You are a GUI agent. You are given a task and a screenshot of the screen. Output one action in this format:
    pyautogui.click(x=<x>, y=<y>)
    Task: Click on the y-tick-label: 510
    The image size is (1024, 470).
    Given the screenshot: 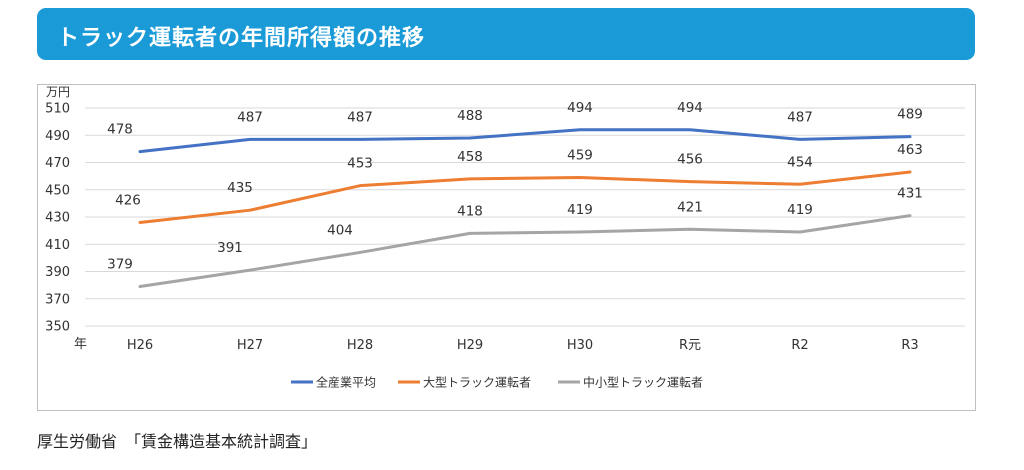 What is the action you would take?
    pyautogui.click(x=57, y=109)
    